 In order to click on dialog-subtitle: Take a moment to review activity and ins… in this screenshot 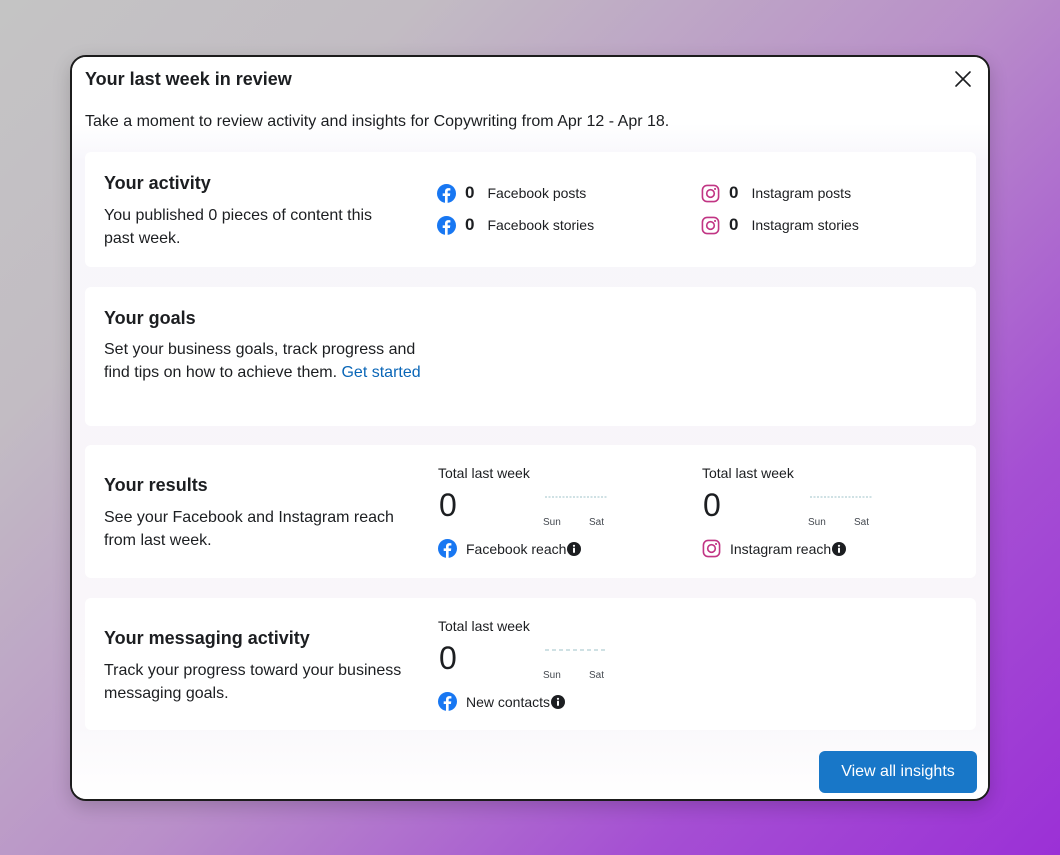, I will do `click(377, 121)`.